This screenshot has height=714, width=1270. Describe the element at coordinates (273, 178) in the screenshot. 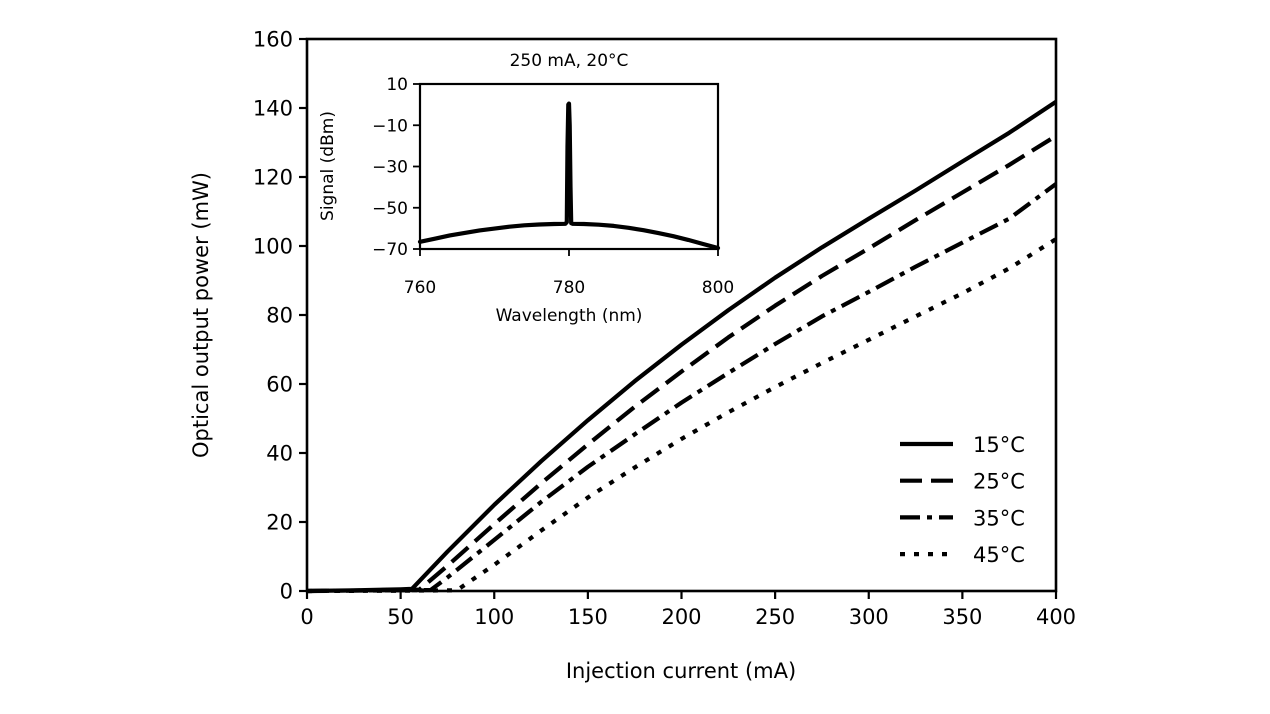

I see `y-tick-label: 120` at that location.